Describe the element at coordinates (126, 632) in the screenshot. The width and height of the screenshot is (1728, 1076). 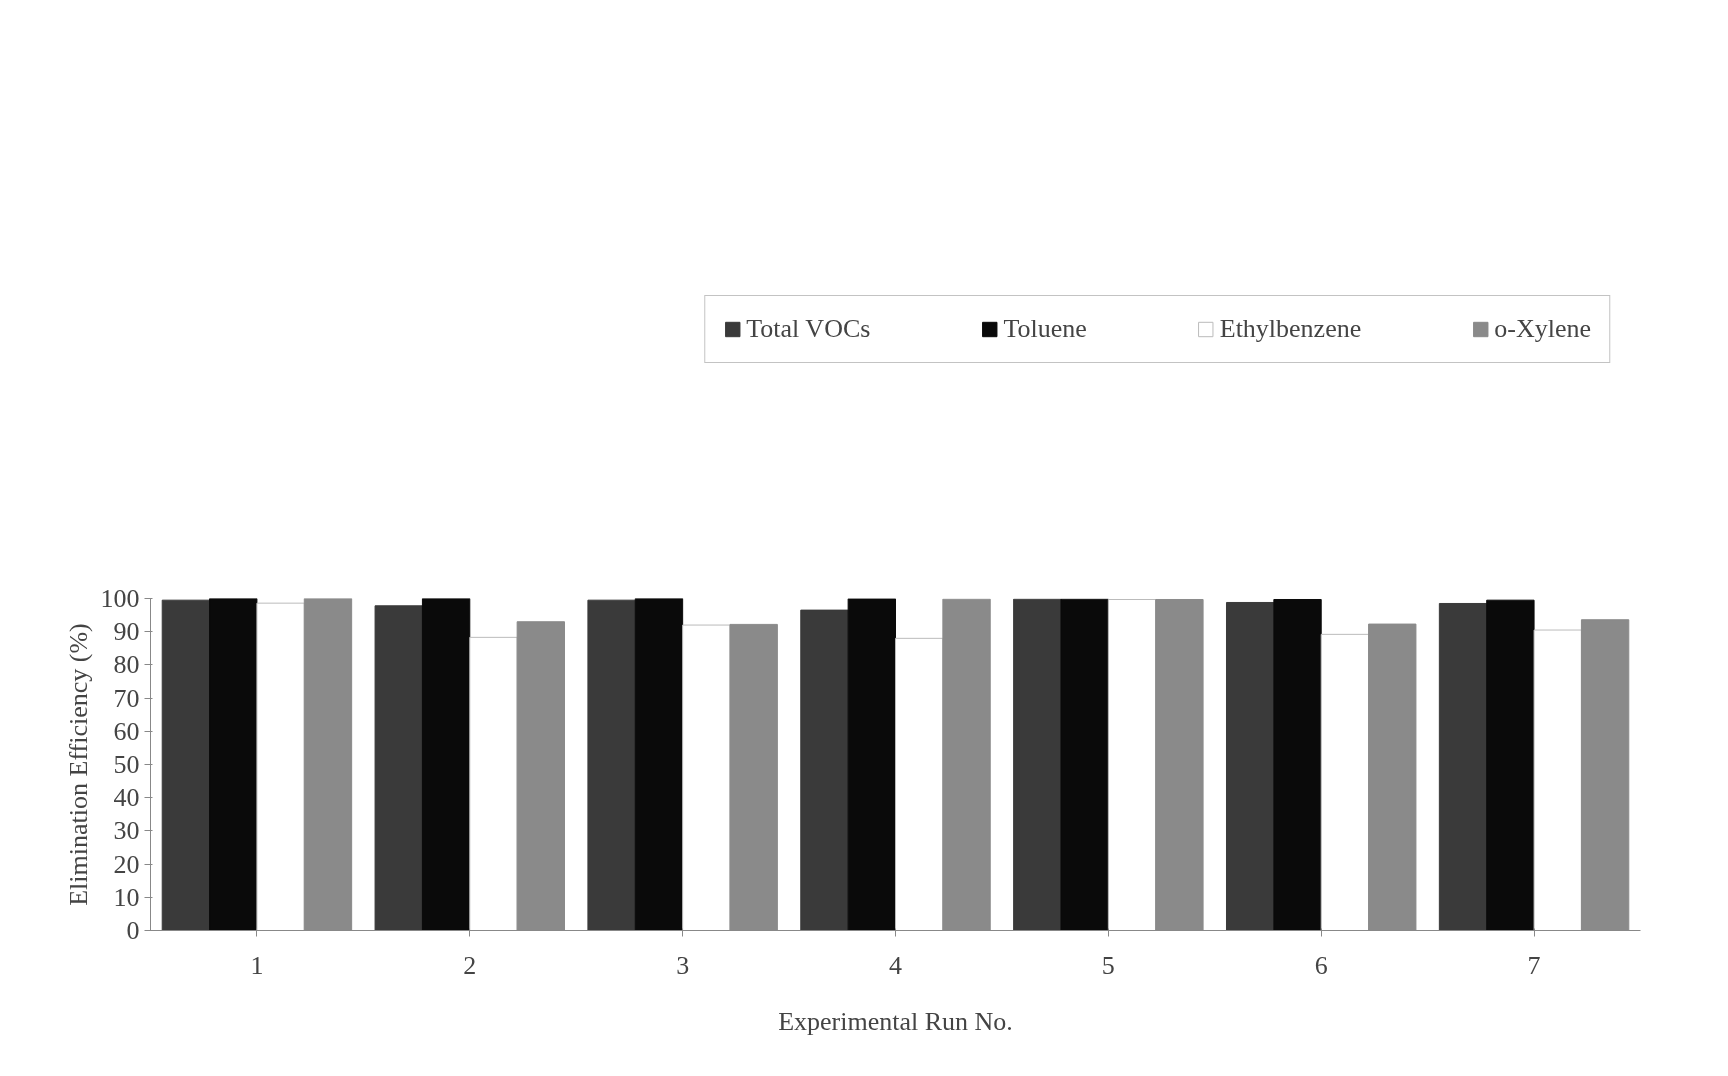
I see `y-tick-label: 90` at that location.